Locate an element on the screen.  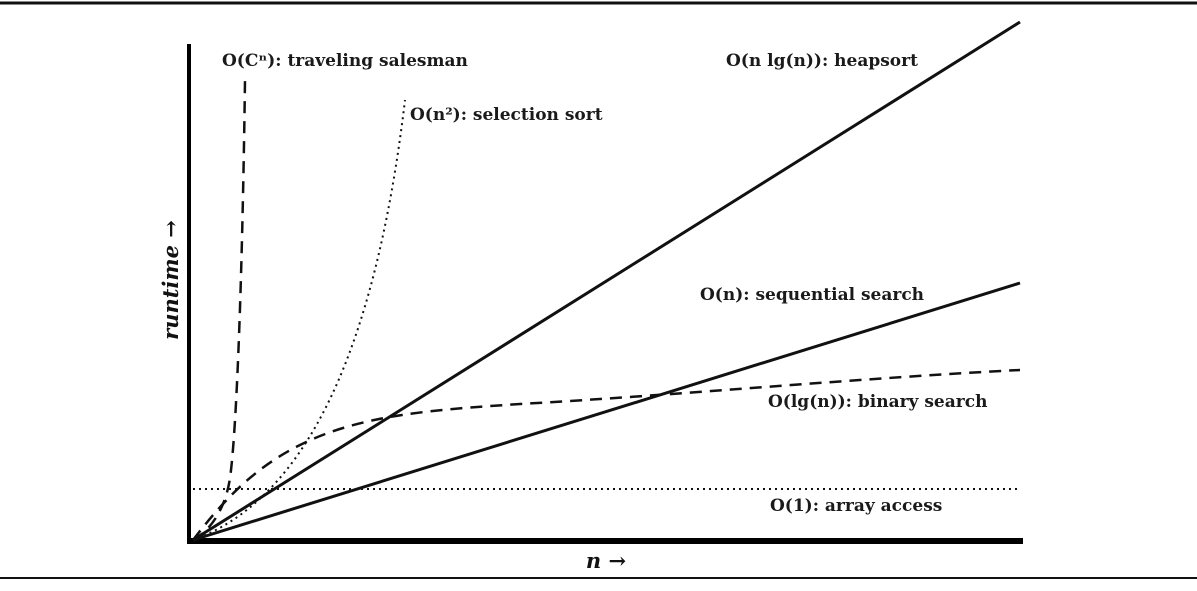
series-label-quadratic: O(n²): selection sort is located at coordinates (506, 115).